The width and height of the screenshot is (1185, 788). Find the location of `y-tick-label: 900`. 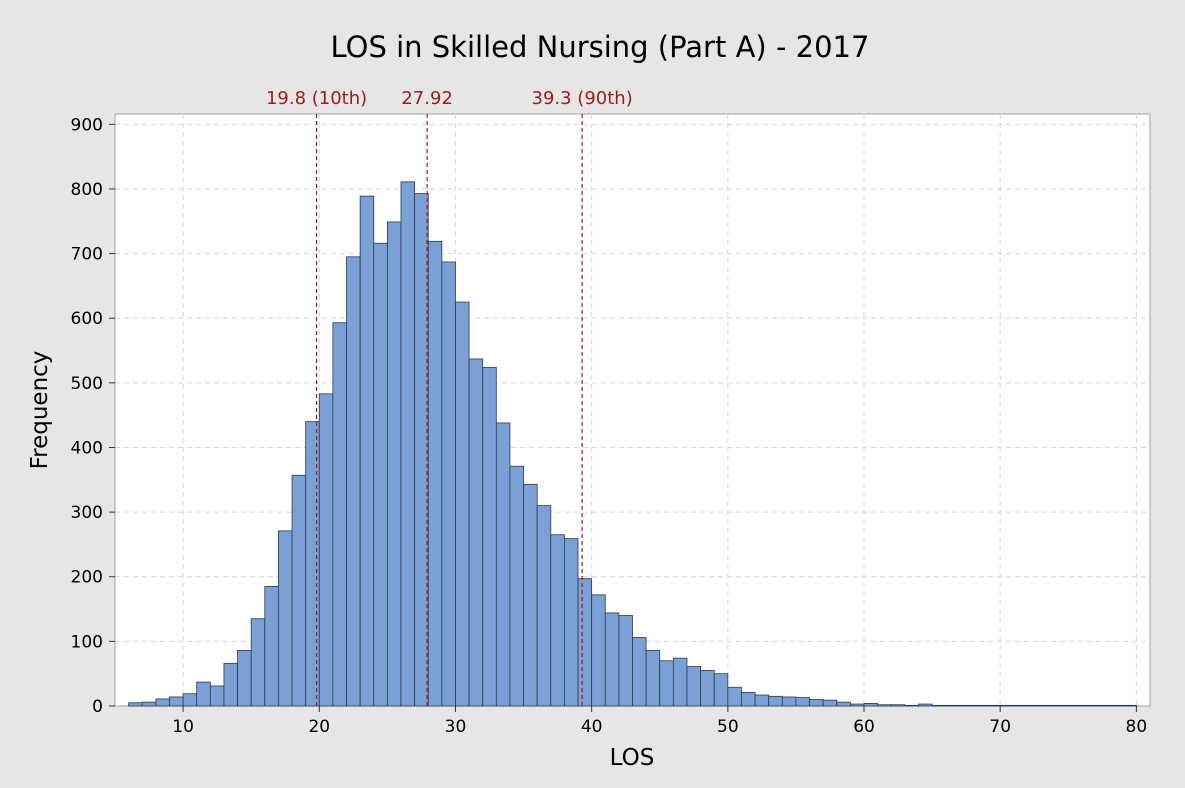

y-tick-label: 900 is located at coordinates (87, 125).